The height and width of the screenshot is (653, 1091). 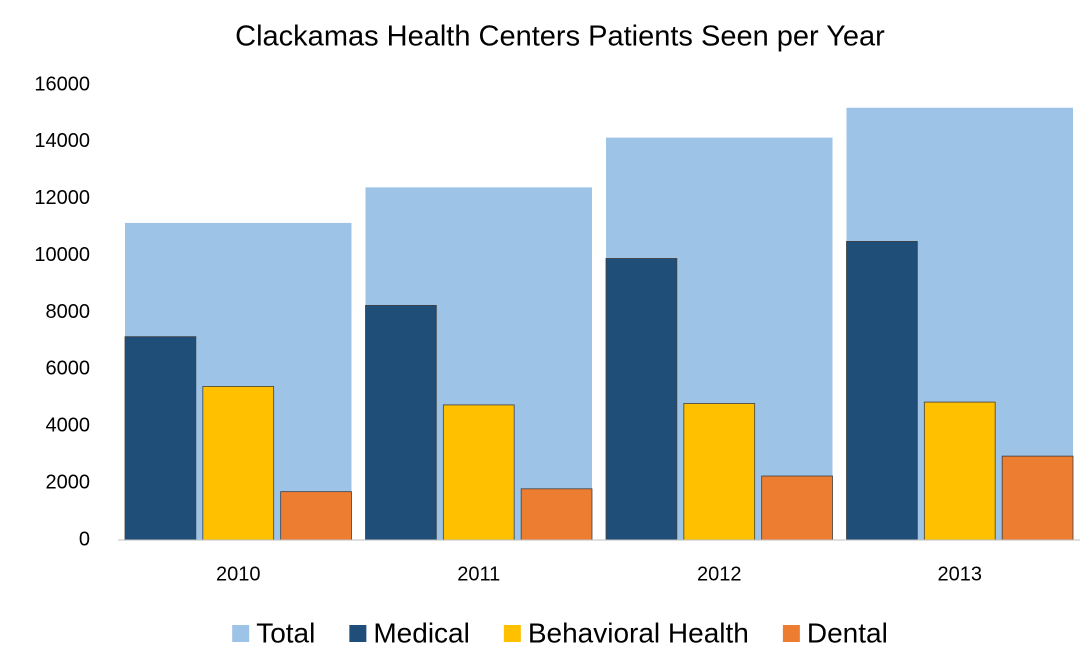 What do you see at coordinates (84, 539) in the screenshot?
I see `y-tick-label: 0` at bounding box center [84, 539].